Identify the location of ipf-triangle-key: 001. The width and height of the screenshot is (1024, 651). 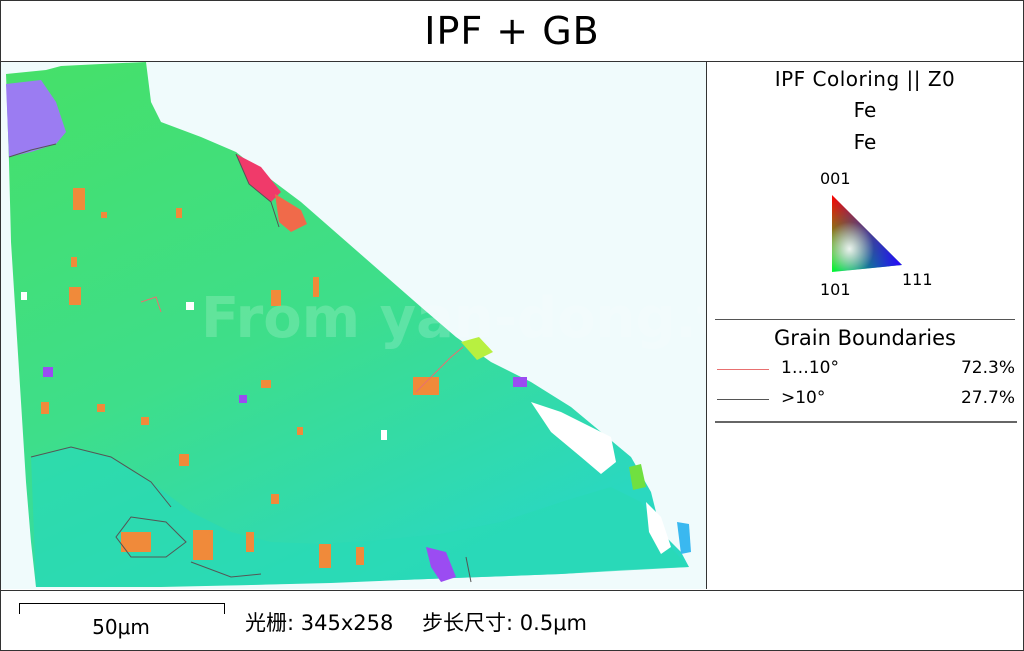
(877, 237).